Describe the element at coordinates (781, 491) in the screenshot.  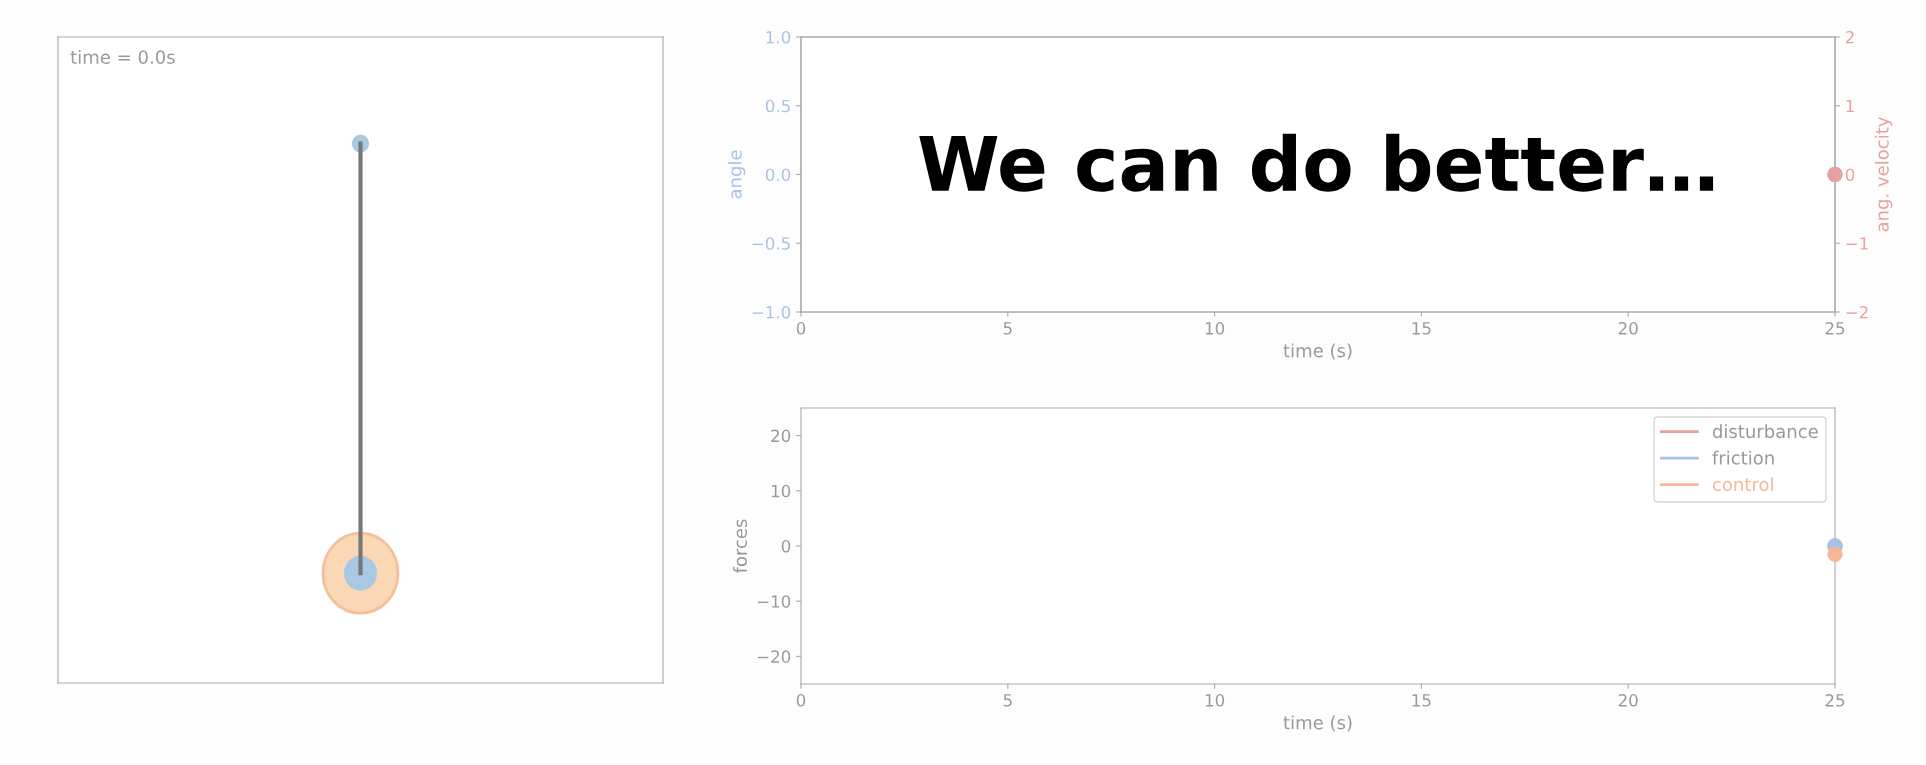
I see `y-tick-label: 10` at that location.